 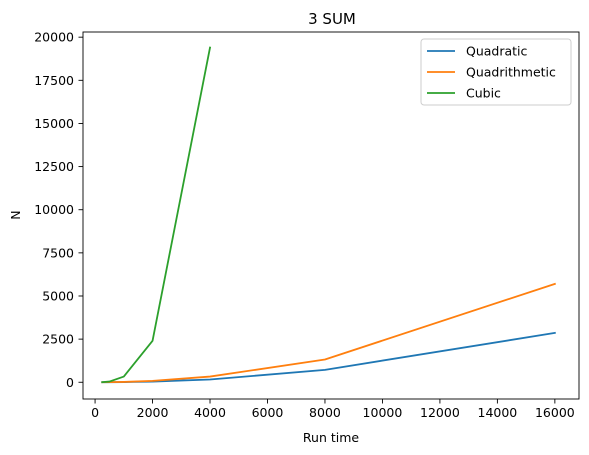 What do you see at coordinates (325, 412) in the screenshot?
I see `x-tick-label: 8000` at bounding box center [325, 412].